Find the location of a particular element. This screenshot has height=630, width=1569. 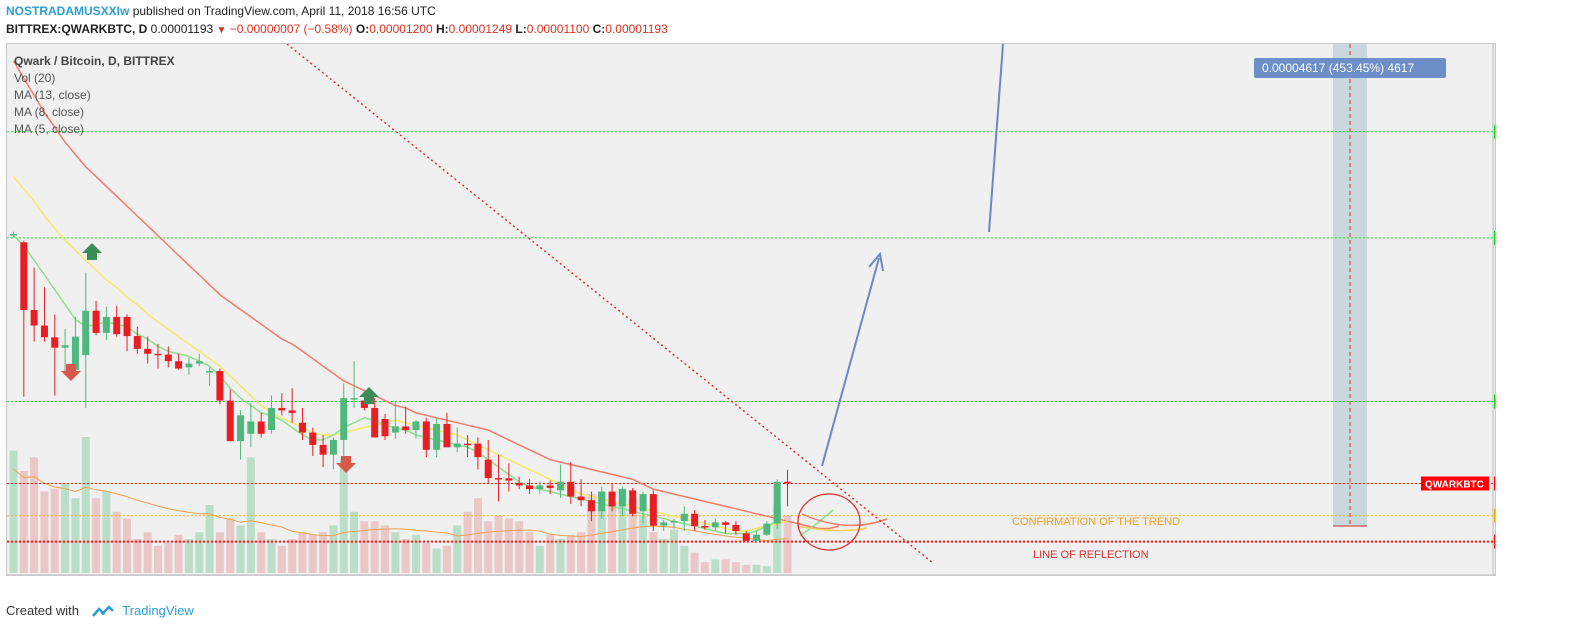

open-label: O: is located at coordinates (362, 29).